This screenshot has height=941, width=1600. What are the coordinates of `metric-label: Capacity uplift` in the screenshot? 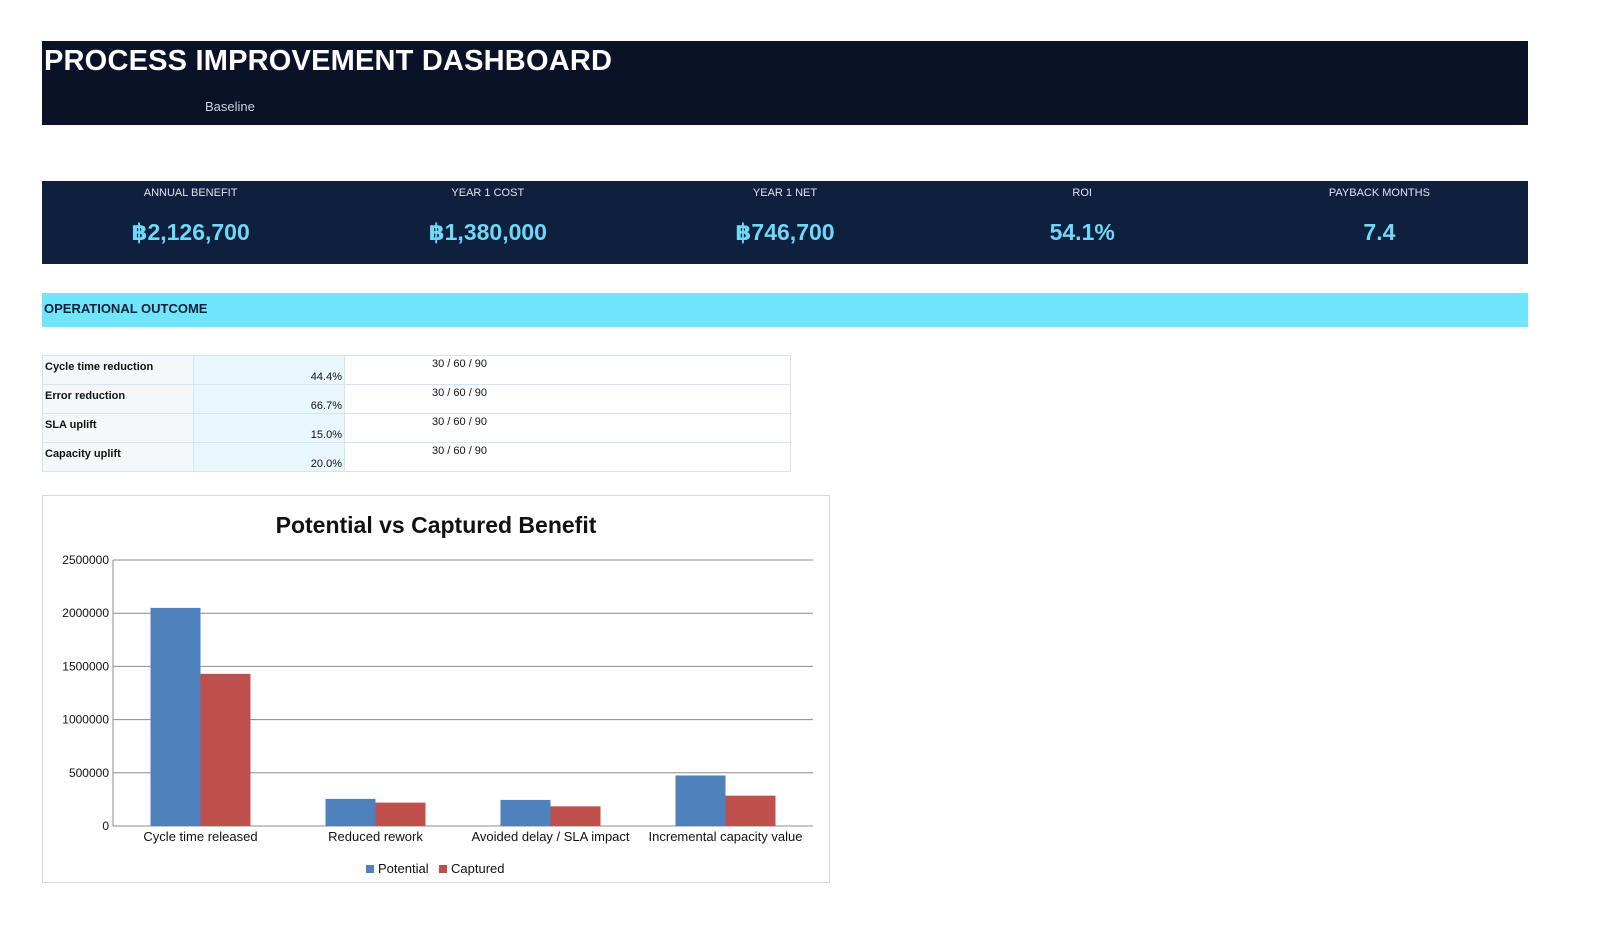 It's located at (118, 457).